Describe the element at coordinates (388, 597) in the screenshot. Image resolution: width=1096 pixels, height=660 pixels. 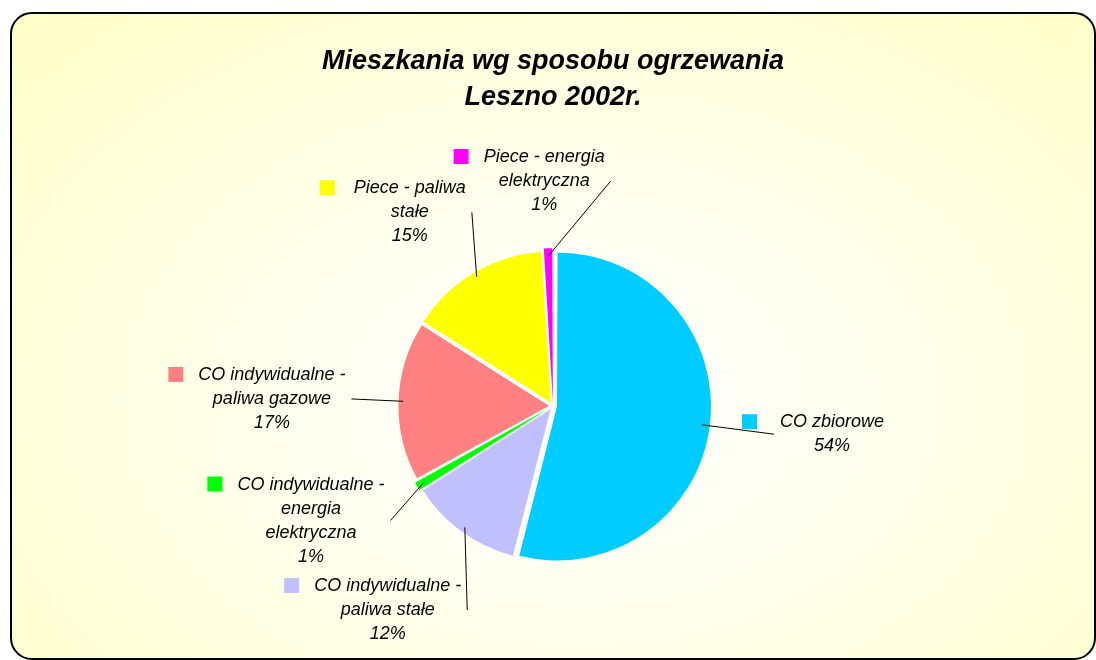
I see `legend-label: CO indywidualne - paliwa stałe` at that location.